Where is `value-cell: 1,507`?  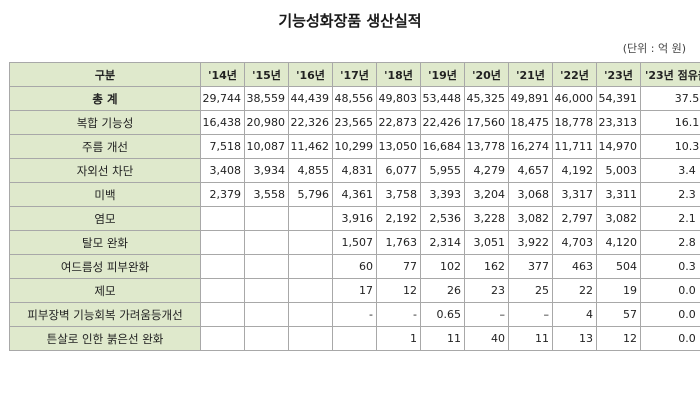
value-cell: 1,507 is located at coordinates (354, 242).